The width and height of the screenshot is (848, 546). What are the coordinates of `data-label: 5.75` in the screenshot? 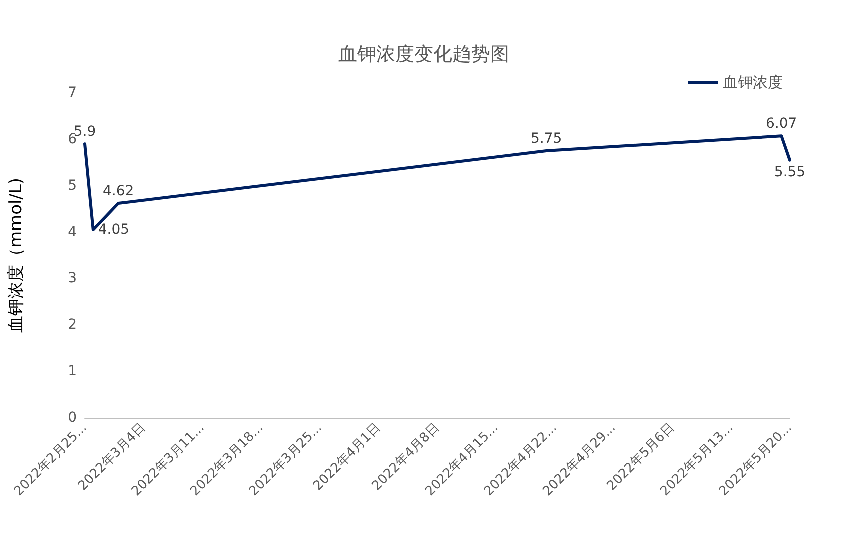 It's located at (546, 139).